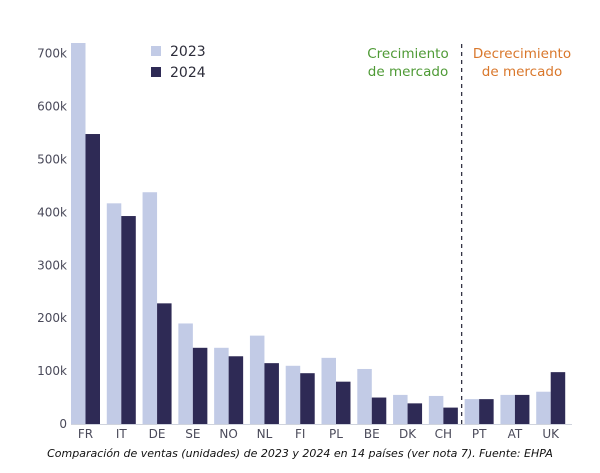 This screenshot has height=473, width=600. What do you see at coordinates (486, 411) in the screenshot?
I see `bar-2024-pt` at bounding box center [486, 411].